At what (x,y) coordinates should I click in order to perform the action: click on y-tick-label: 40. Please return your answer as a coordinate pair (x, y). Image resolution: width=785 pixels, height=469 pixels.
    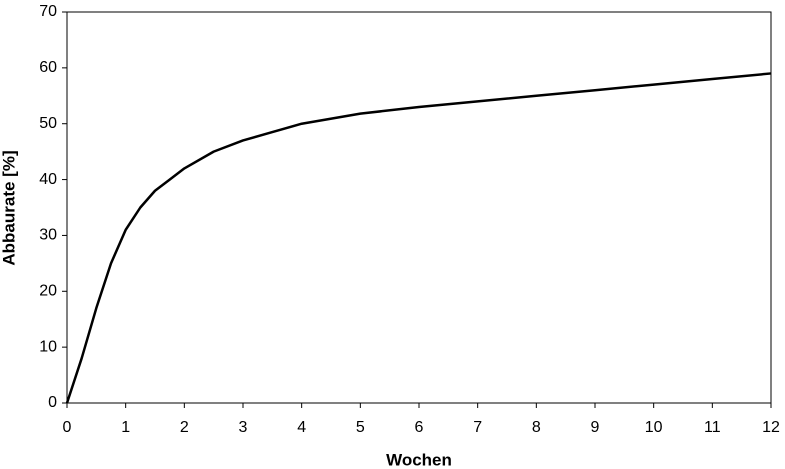
    Looking at the image, I should click on (48, 179).